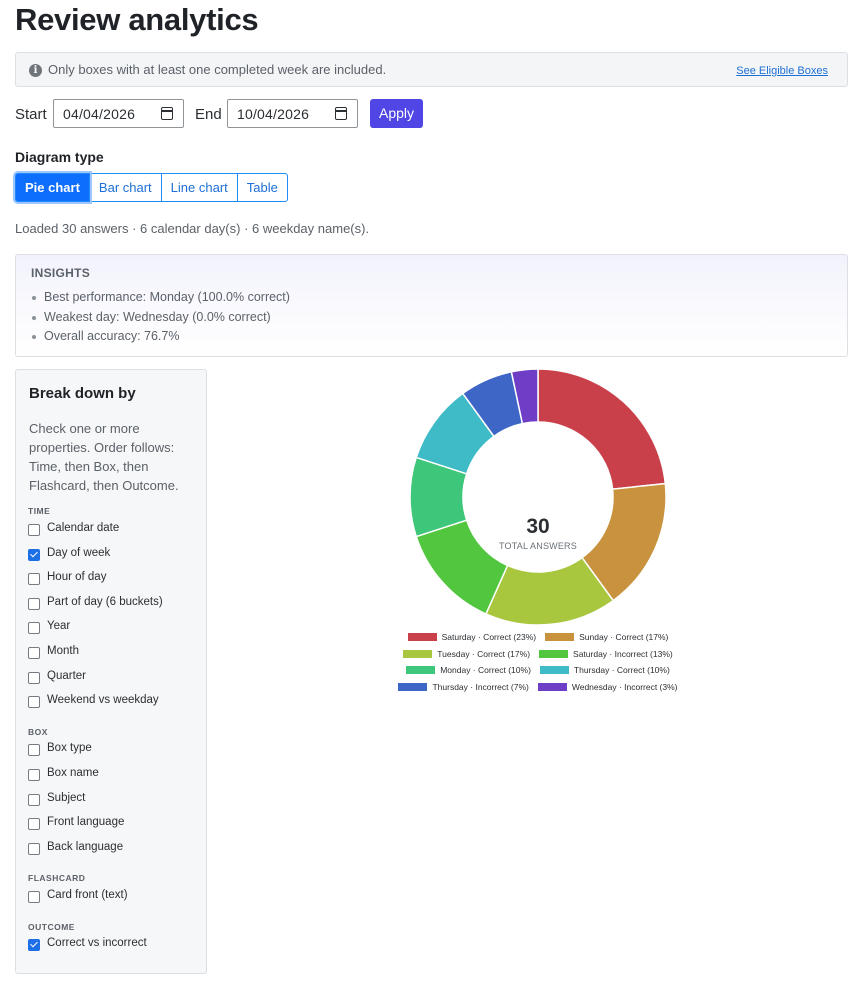  What do you see at coordinates (69, 748) in the screenshot?
I see `checkbox-label: Box type` at bounding box center [69, 748].